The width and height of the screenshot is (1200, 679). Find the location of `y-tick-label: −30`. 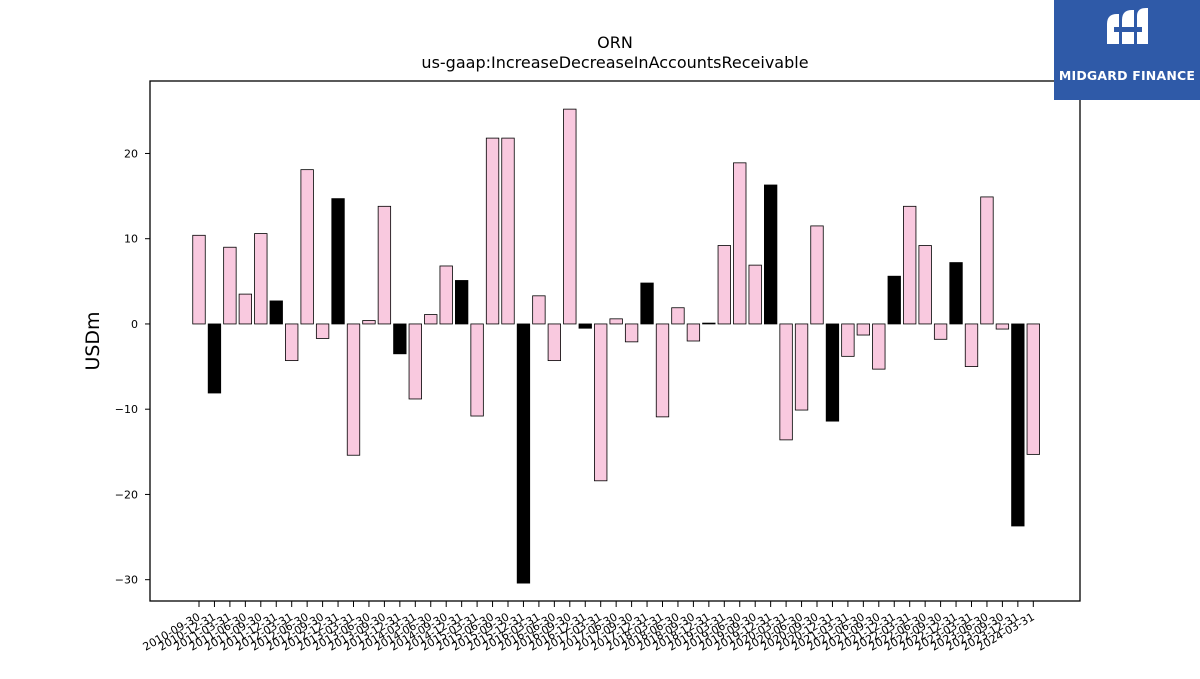

y-tick-label: −30 is located at coordinates (126, 580).